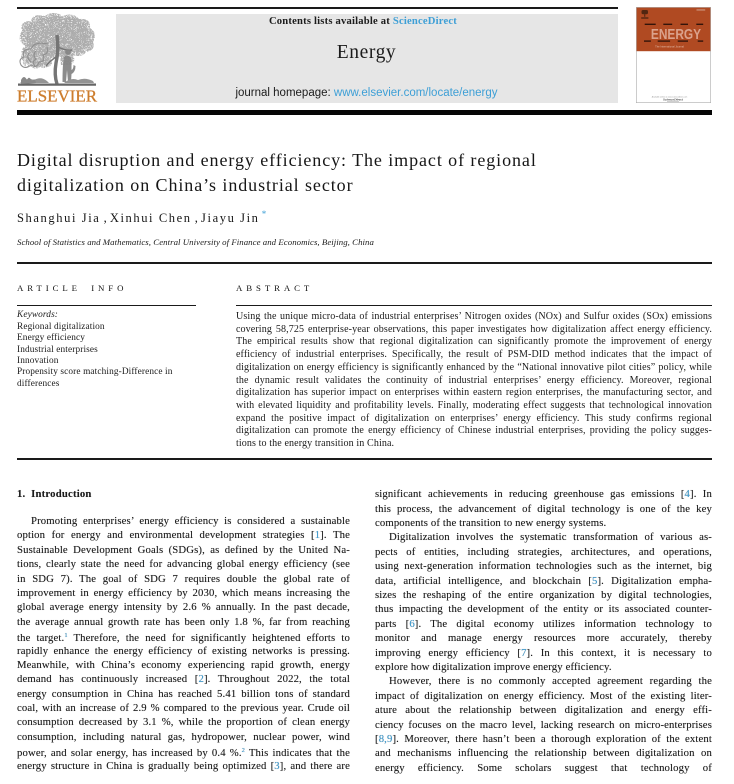 The width and height of the screenshot is (734, 784). I want to click on svg-text: ScienceDirect, so click(673, 100).